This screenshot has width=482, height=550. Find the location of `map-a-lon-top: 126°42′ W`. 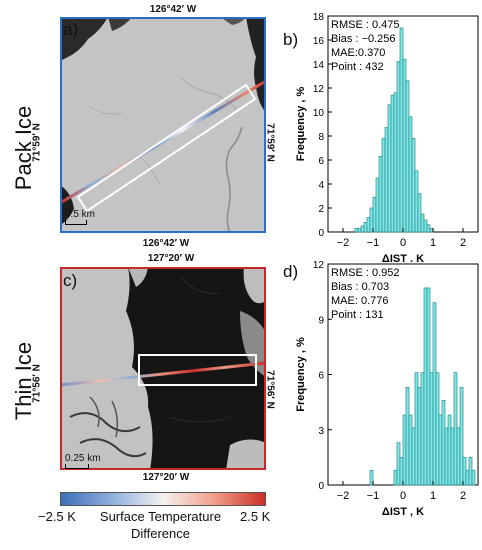

map-a-lon-top: 126°42′ W is located at coordinates (173, 9).